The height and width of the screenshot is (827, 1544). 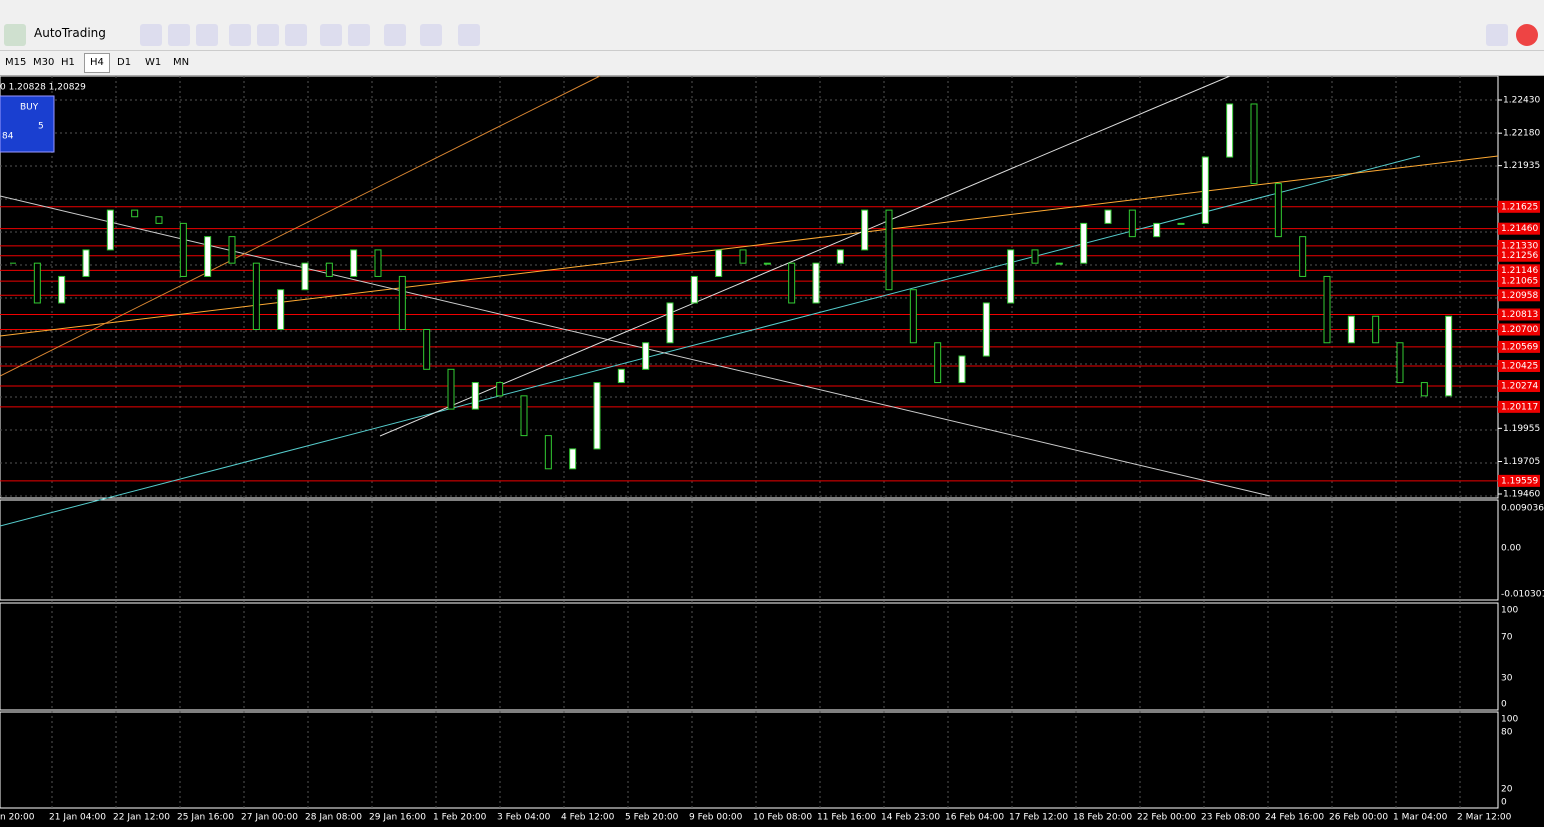 What do you see at coordinates (782, 818) in the screenshot?
I see `time-label: 10 Feb 08:00` at bounding box center [782, 818].